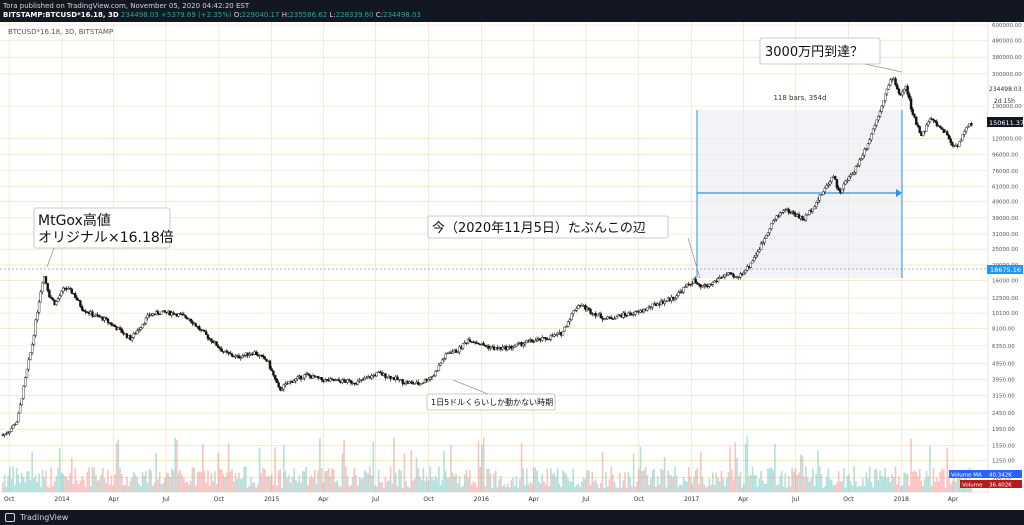  What do you see at coordinates (491, 395) in the screenshot?
I see `annotation-flat: 1日5ドルくらいしか動かない時期` at bounding box center [491, 395].